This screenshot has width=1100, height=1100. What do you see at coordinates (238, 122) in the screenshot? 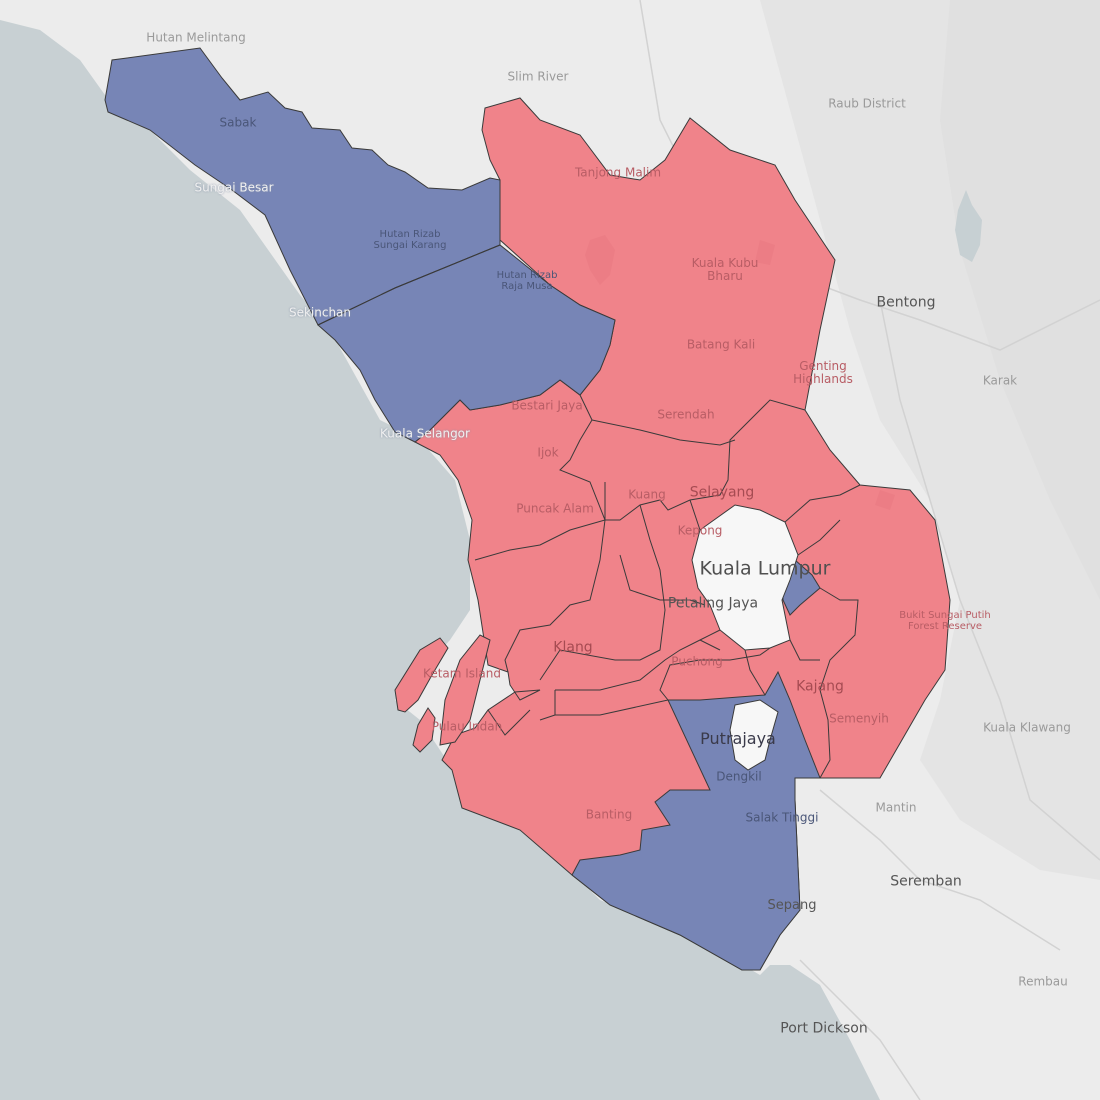
I see `label-sabak: Sabak` at bounding box center [238, 122].